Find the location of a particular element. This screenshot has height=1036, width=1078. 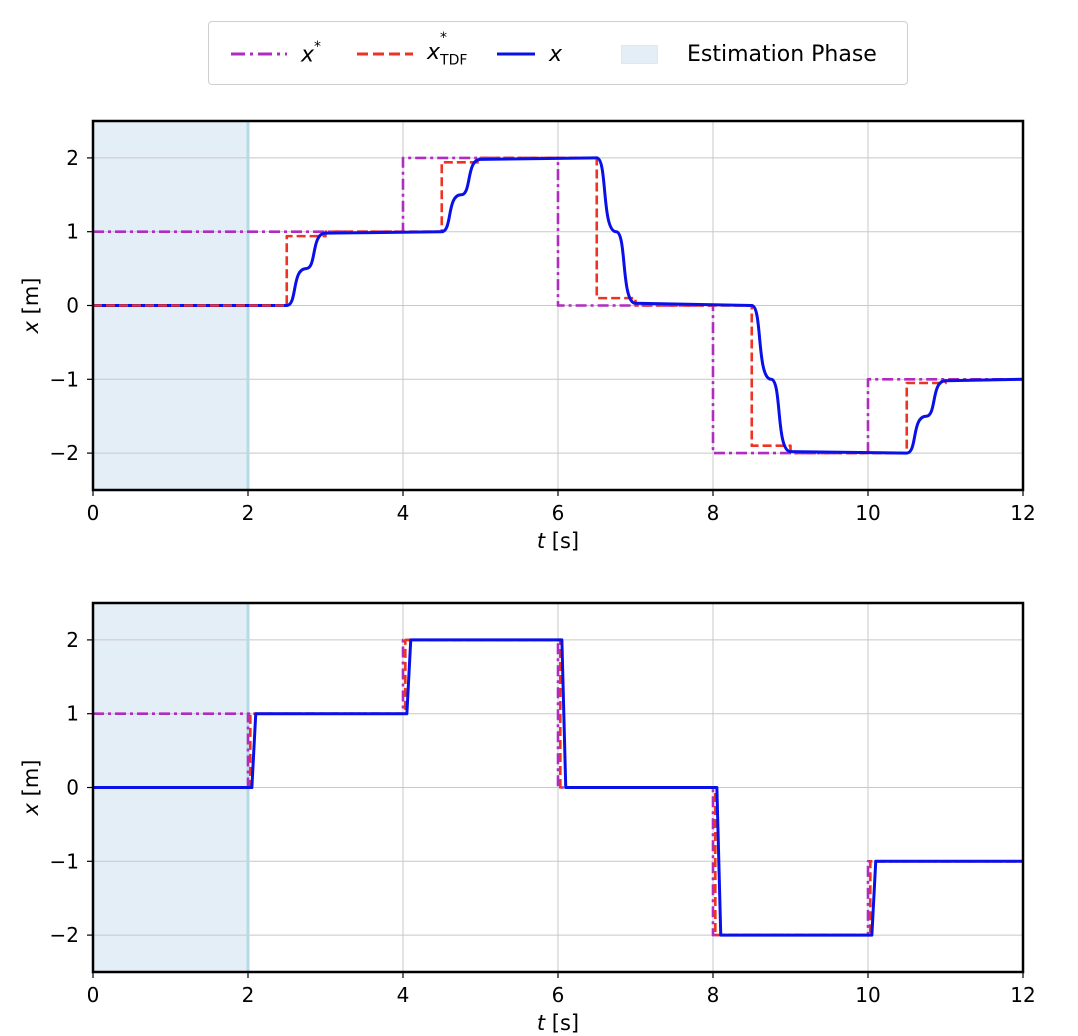

solid-line-icon is located at coordinates (516, 54).